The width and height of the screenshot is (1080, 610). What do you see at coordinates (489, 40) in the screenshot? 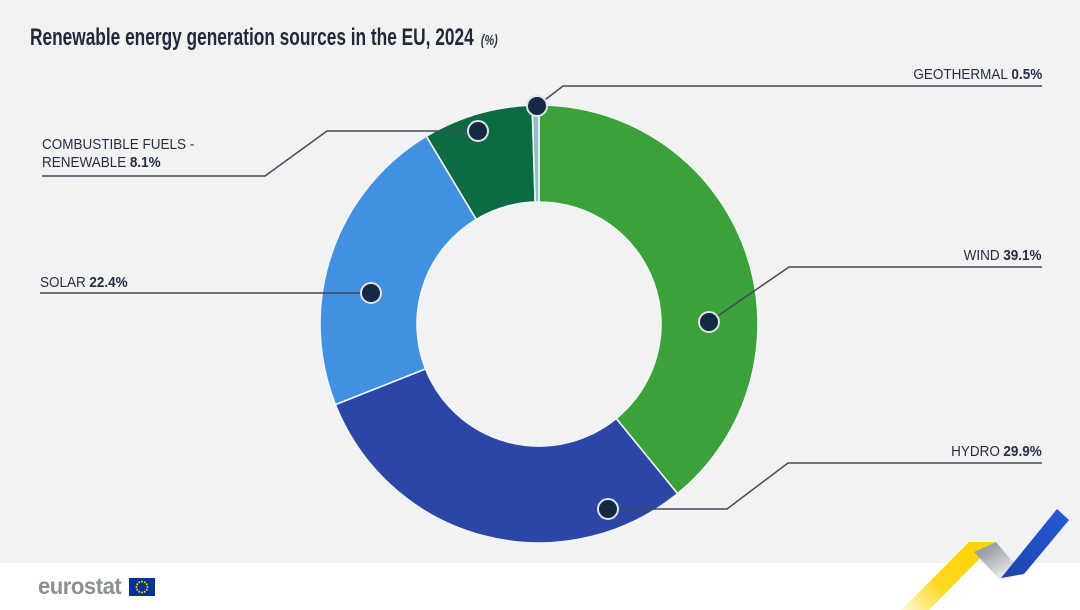
I see `chart-unit-note: (%)` at bounding box center [489, 40].